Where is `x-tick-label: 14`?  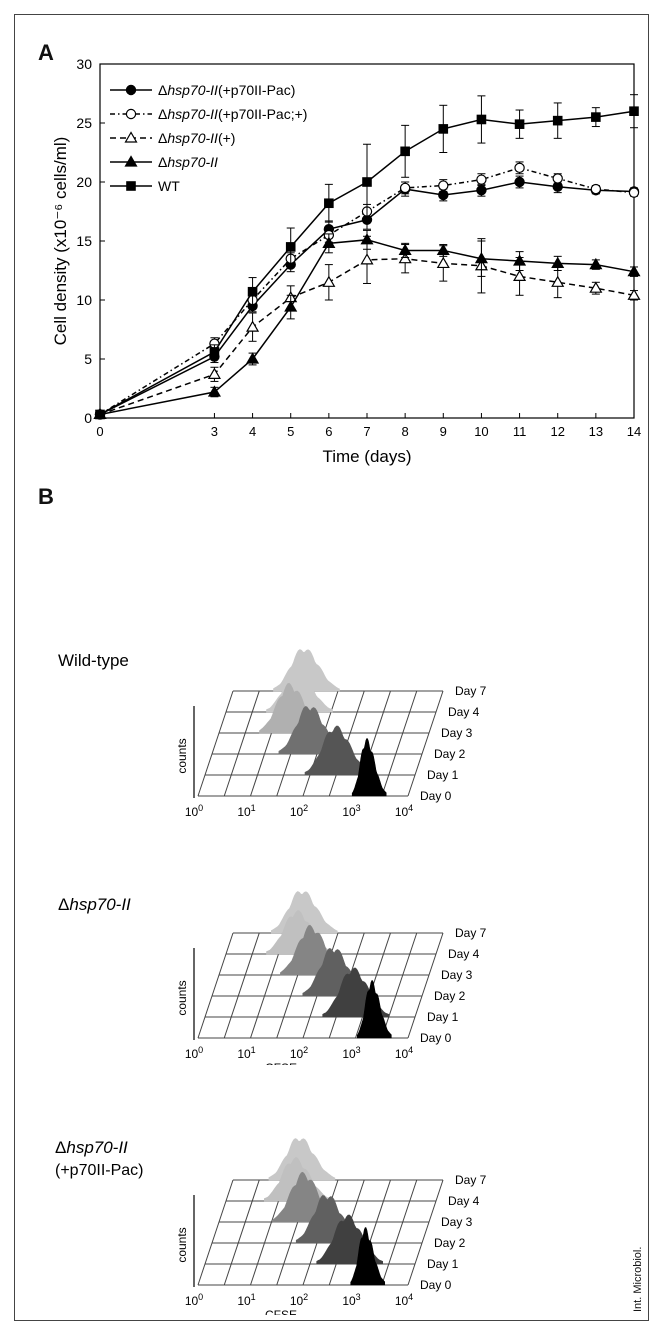 x-tick-label: 14 is located at coordinates (634, 431).